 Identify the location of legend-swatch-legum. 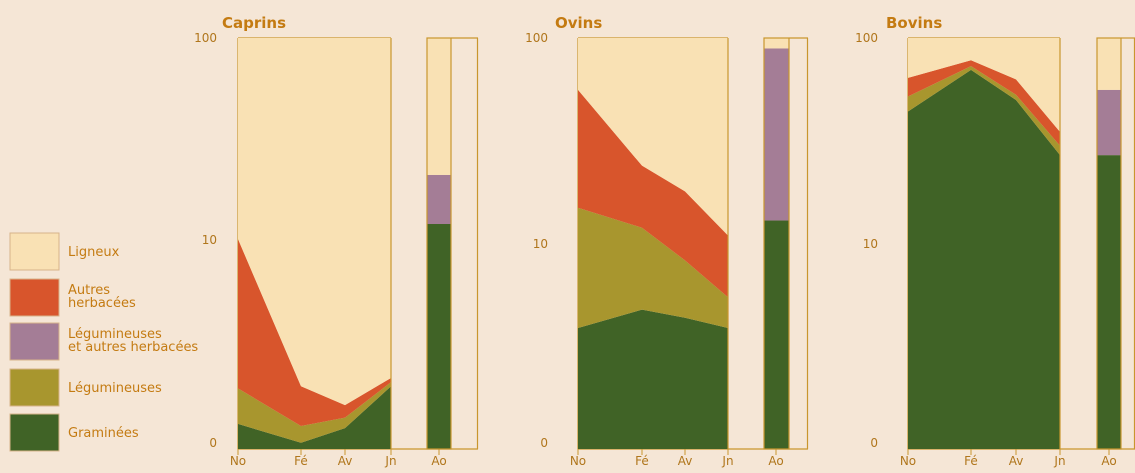
(34, 387).